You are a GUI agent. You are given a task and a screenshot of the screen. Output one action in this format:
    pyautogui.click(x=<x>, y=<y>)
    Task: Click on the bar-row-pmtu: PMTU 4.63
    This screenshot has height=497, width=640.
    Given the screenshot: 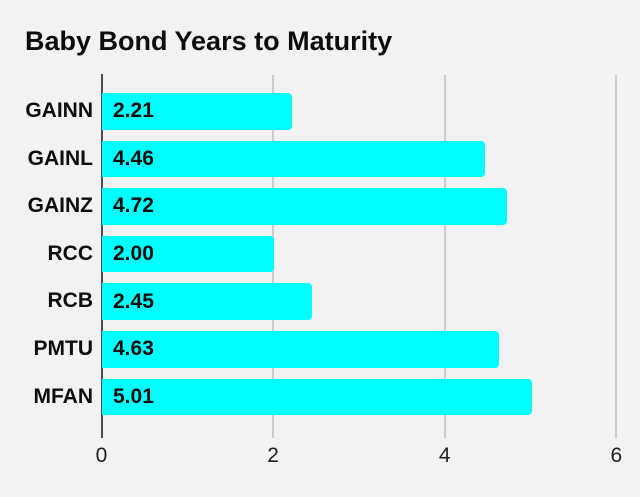 What is the action you would take?
    pyautogui.click(x=320, y=349)
    